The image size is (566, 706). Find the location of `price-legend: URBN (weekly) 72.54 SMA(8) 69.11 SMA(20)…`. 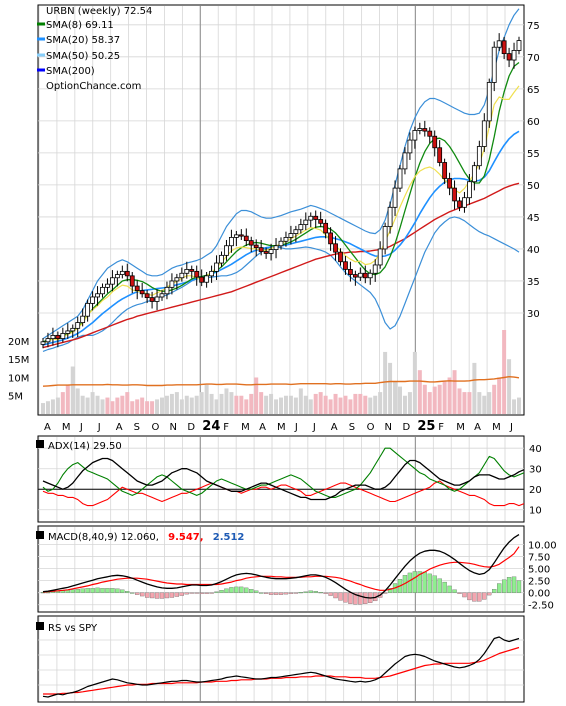

price-legend: URBN (weekly) 72.54 SMA(8) 69.11 SMA(20)… is located at coordinates (94, 49).